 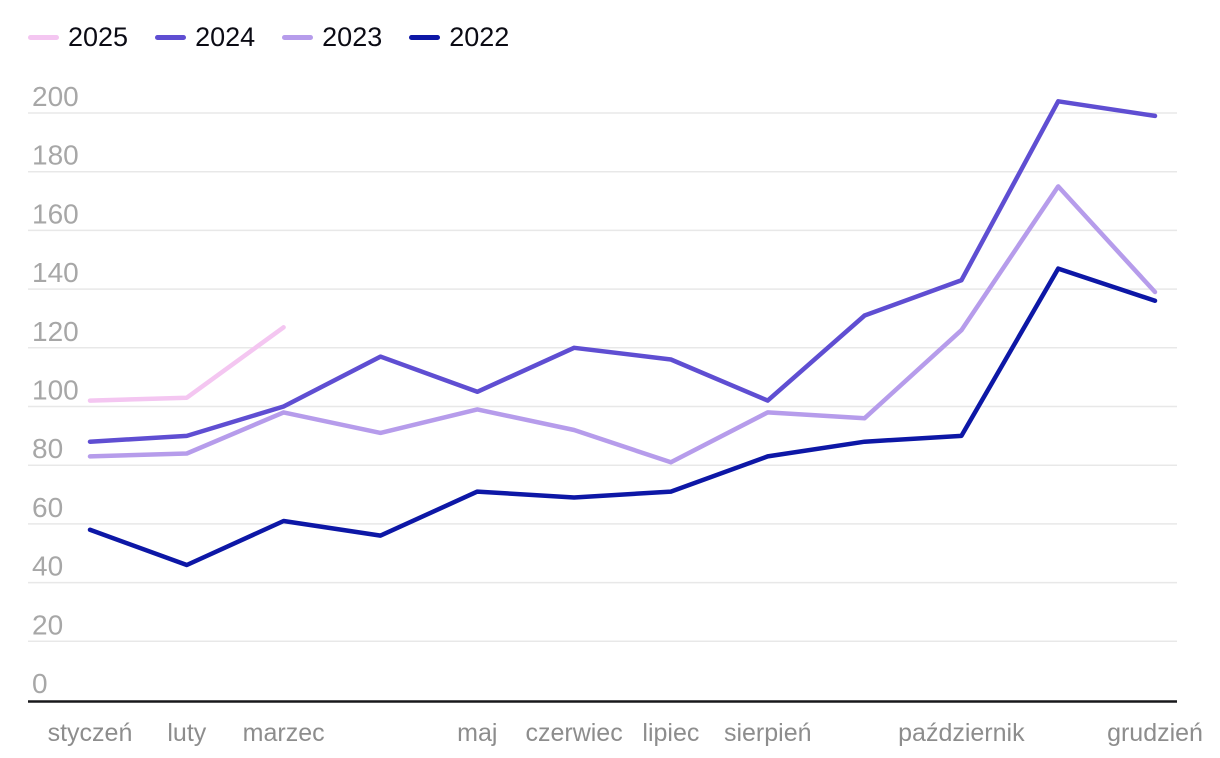 I want to click on y-tick-label-0: 0, so click(x=40, y=683).